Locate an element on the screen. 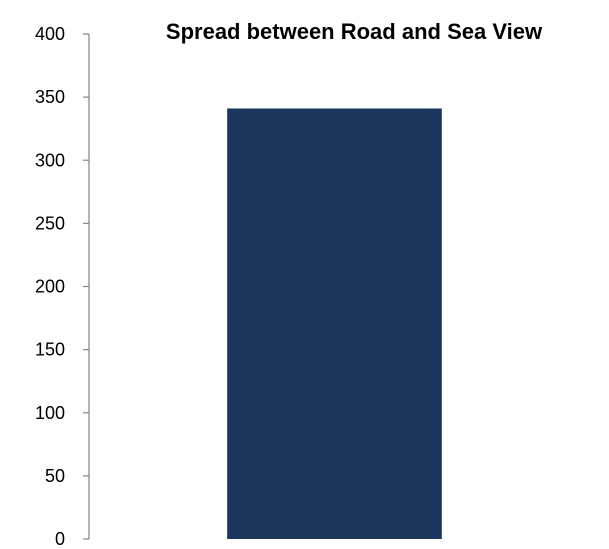  y-tick-label: 350 is located at coordinates (50, 97).